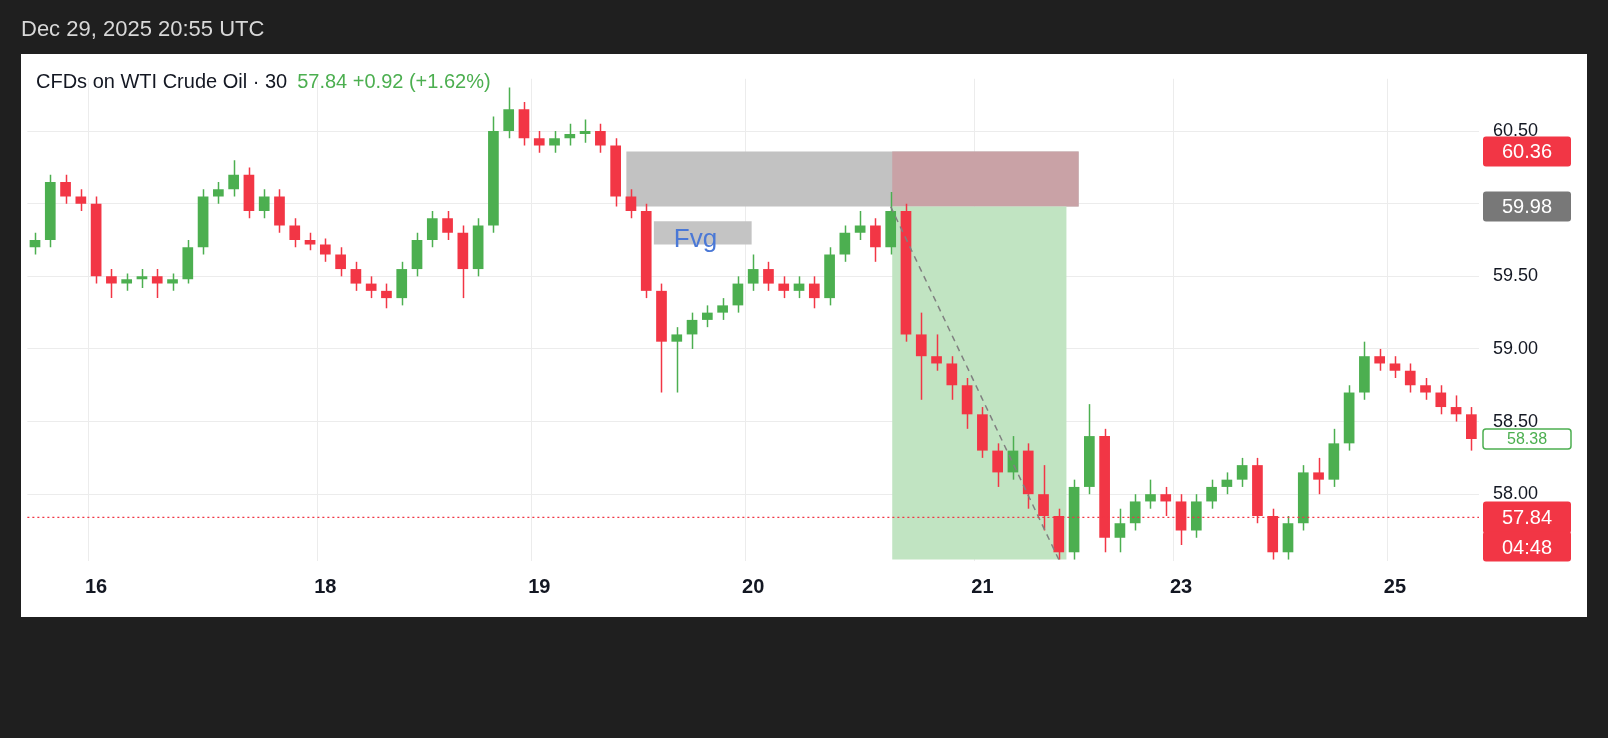 The height and width of the screenshot is (738, 1608). I want to click on y-tick-label: 59.50, so click(1516, 275).